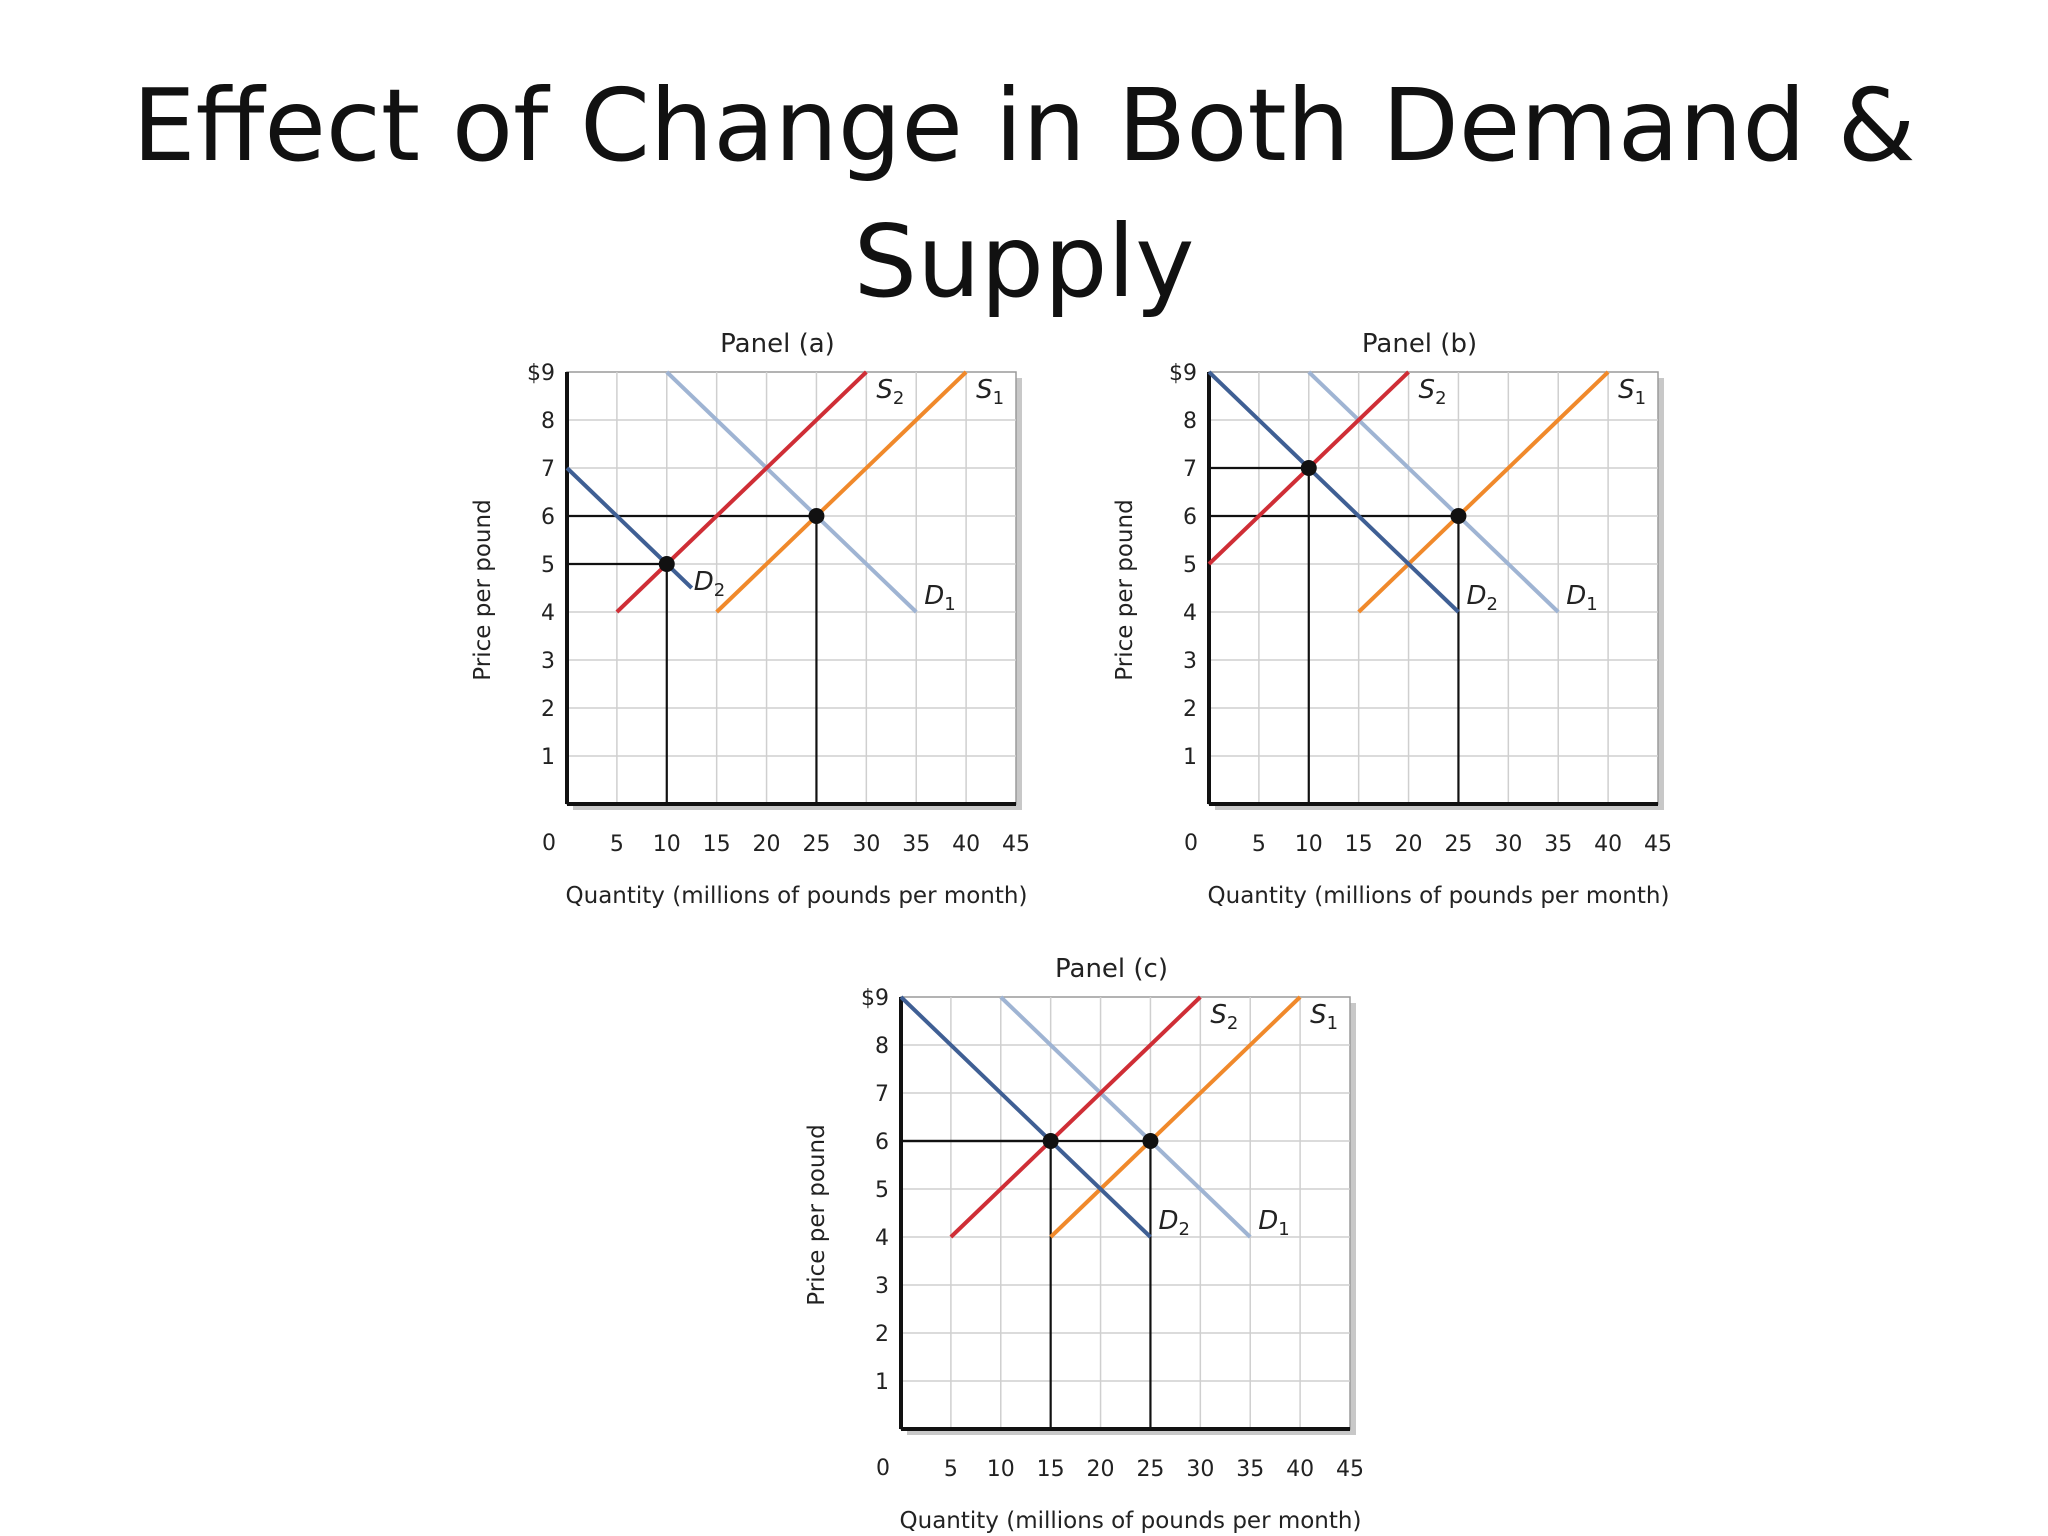 This screenshot has width=2048, height=1536. Describe the element at coordinates (1111, 969) in the screenshot. I see `panel-title: Panel (c)` at that location.